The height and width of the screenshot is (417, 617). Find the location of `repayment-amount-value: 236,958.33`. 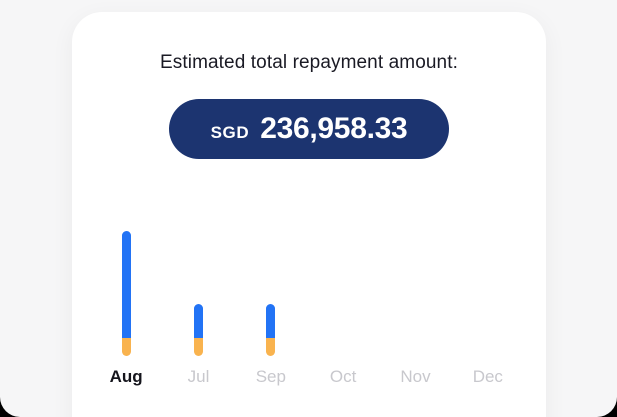

repayment-amount-value: 236,958.33 is located at coordinates (334, 128).